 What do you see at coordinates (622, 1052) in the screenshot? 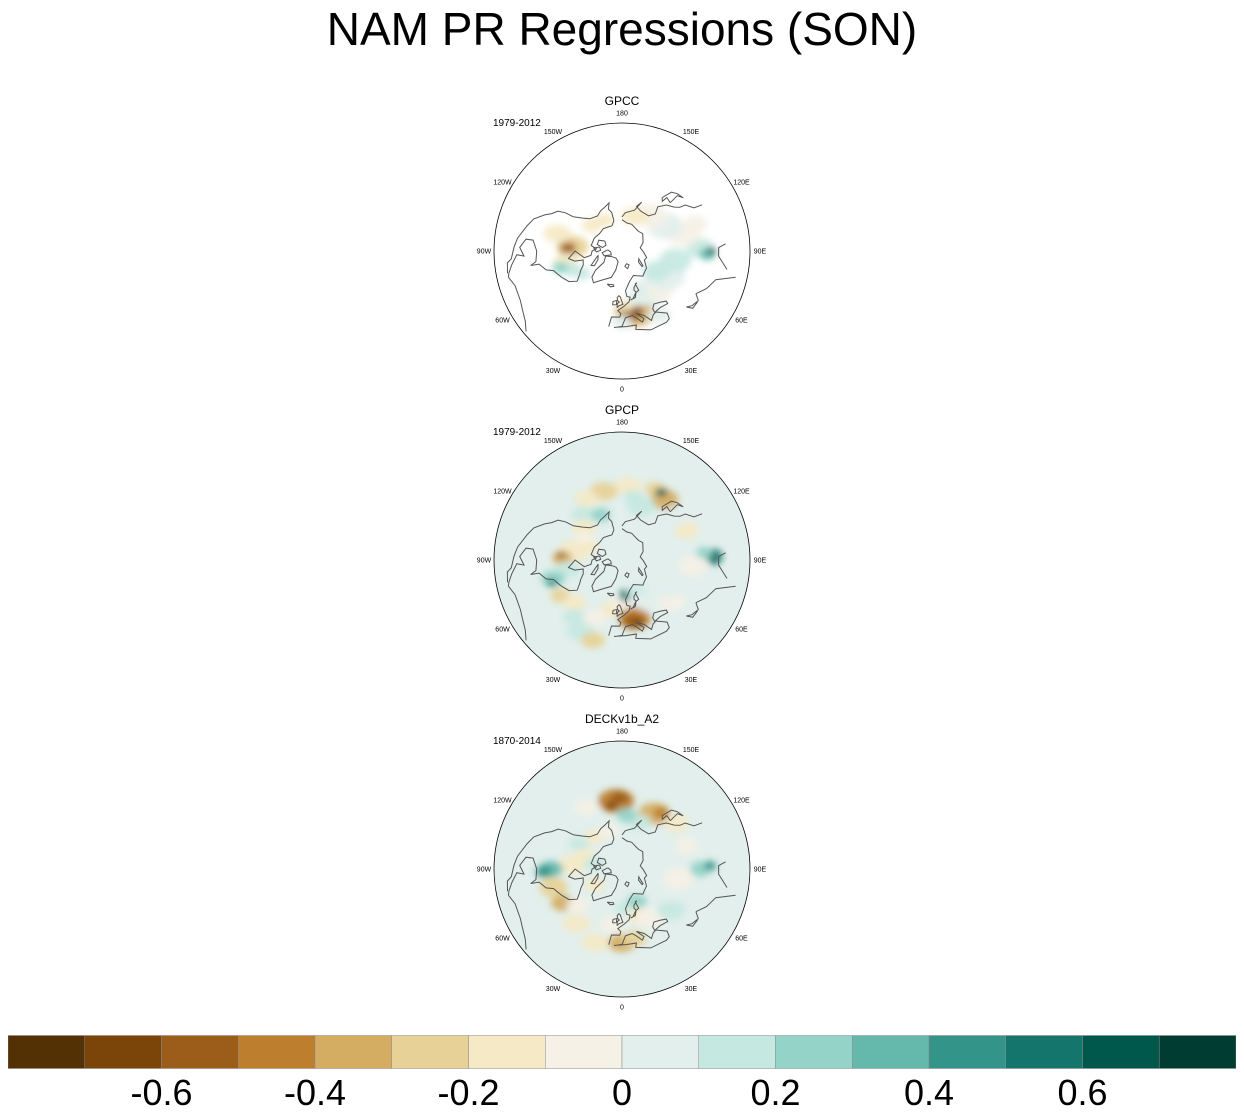
I see `colorbar-boxes` at bounding box center [622, 1052].